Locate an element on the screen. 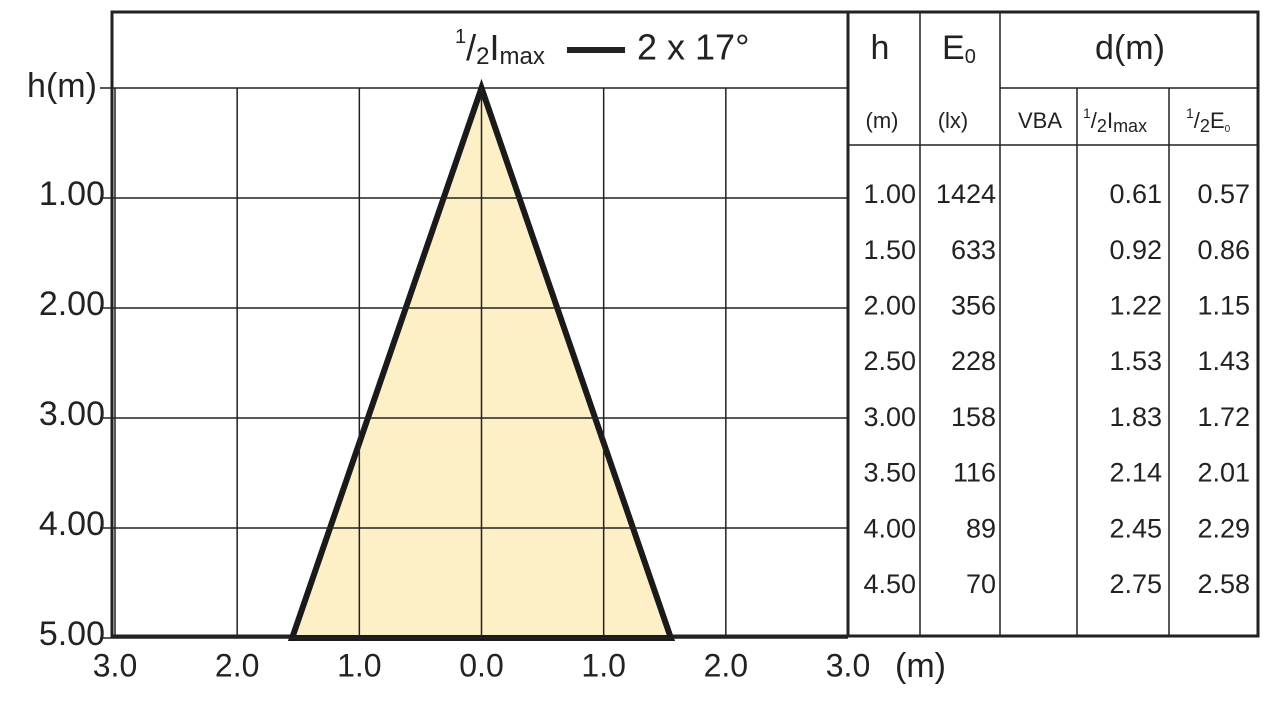  cell-e0: 0.57 is located at coordinates (1223, 194).